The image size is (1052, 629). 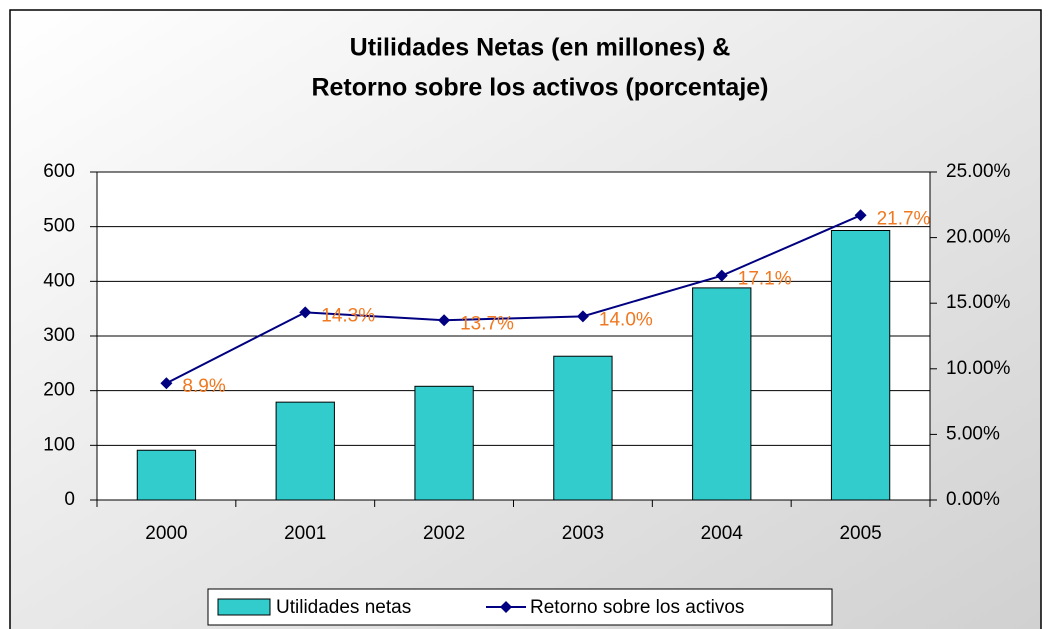 What do you see at coordinates (978, 171) in the screenshot?
I see `y2-tick-label: 25.00%` at bounding box center [978, 171].